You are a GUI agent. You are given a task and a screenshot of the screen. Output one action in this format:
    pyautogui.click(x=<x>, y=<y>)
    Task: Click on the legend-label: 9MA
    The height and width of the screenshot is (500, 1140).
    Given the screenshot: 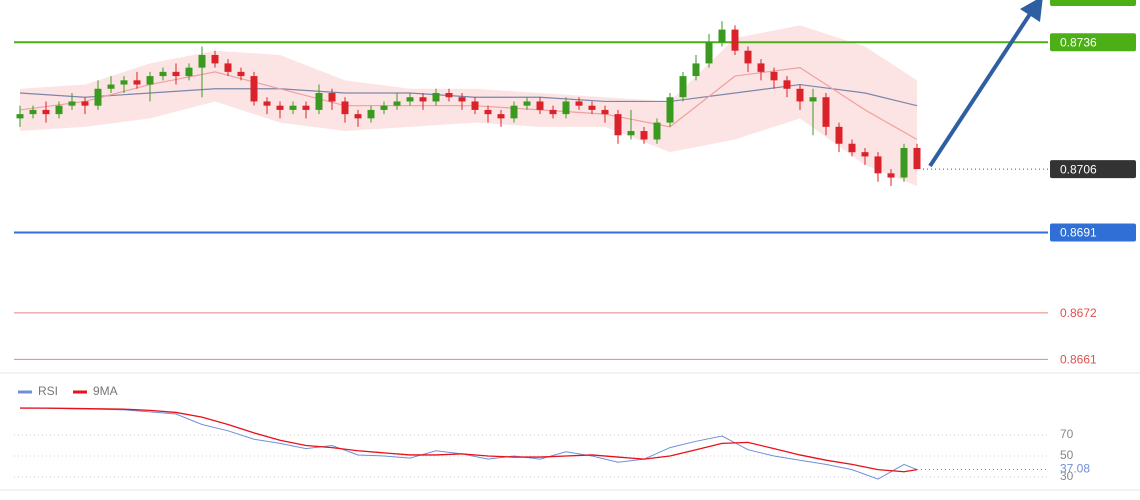 What is the action you would take?
    pyautogui.click(x=105, y=391)
    